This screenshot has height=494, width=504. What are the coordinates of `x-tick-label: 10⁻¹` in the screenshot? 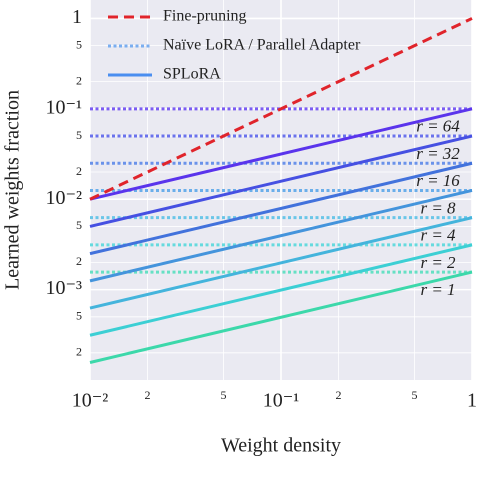 It's located at (281, 401).